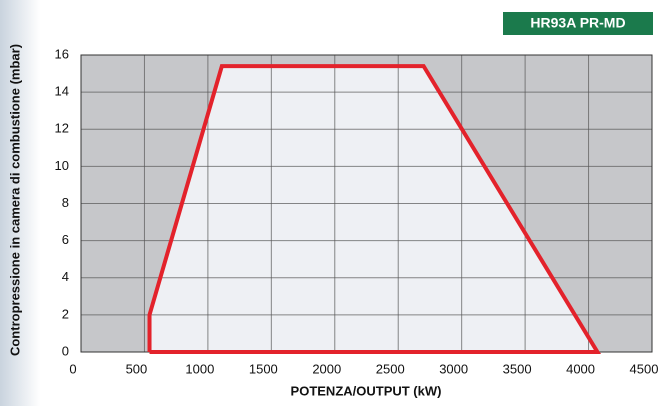  What do you see at coordinates (137, 368) in the screenshot?
I see `x-tick-label: 500` at bounding box center [137, 368].